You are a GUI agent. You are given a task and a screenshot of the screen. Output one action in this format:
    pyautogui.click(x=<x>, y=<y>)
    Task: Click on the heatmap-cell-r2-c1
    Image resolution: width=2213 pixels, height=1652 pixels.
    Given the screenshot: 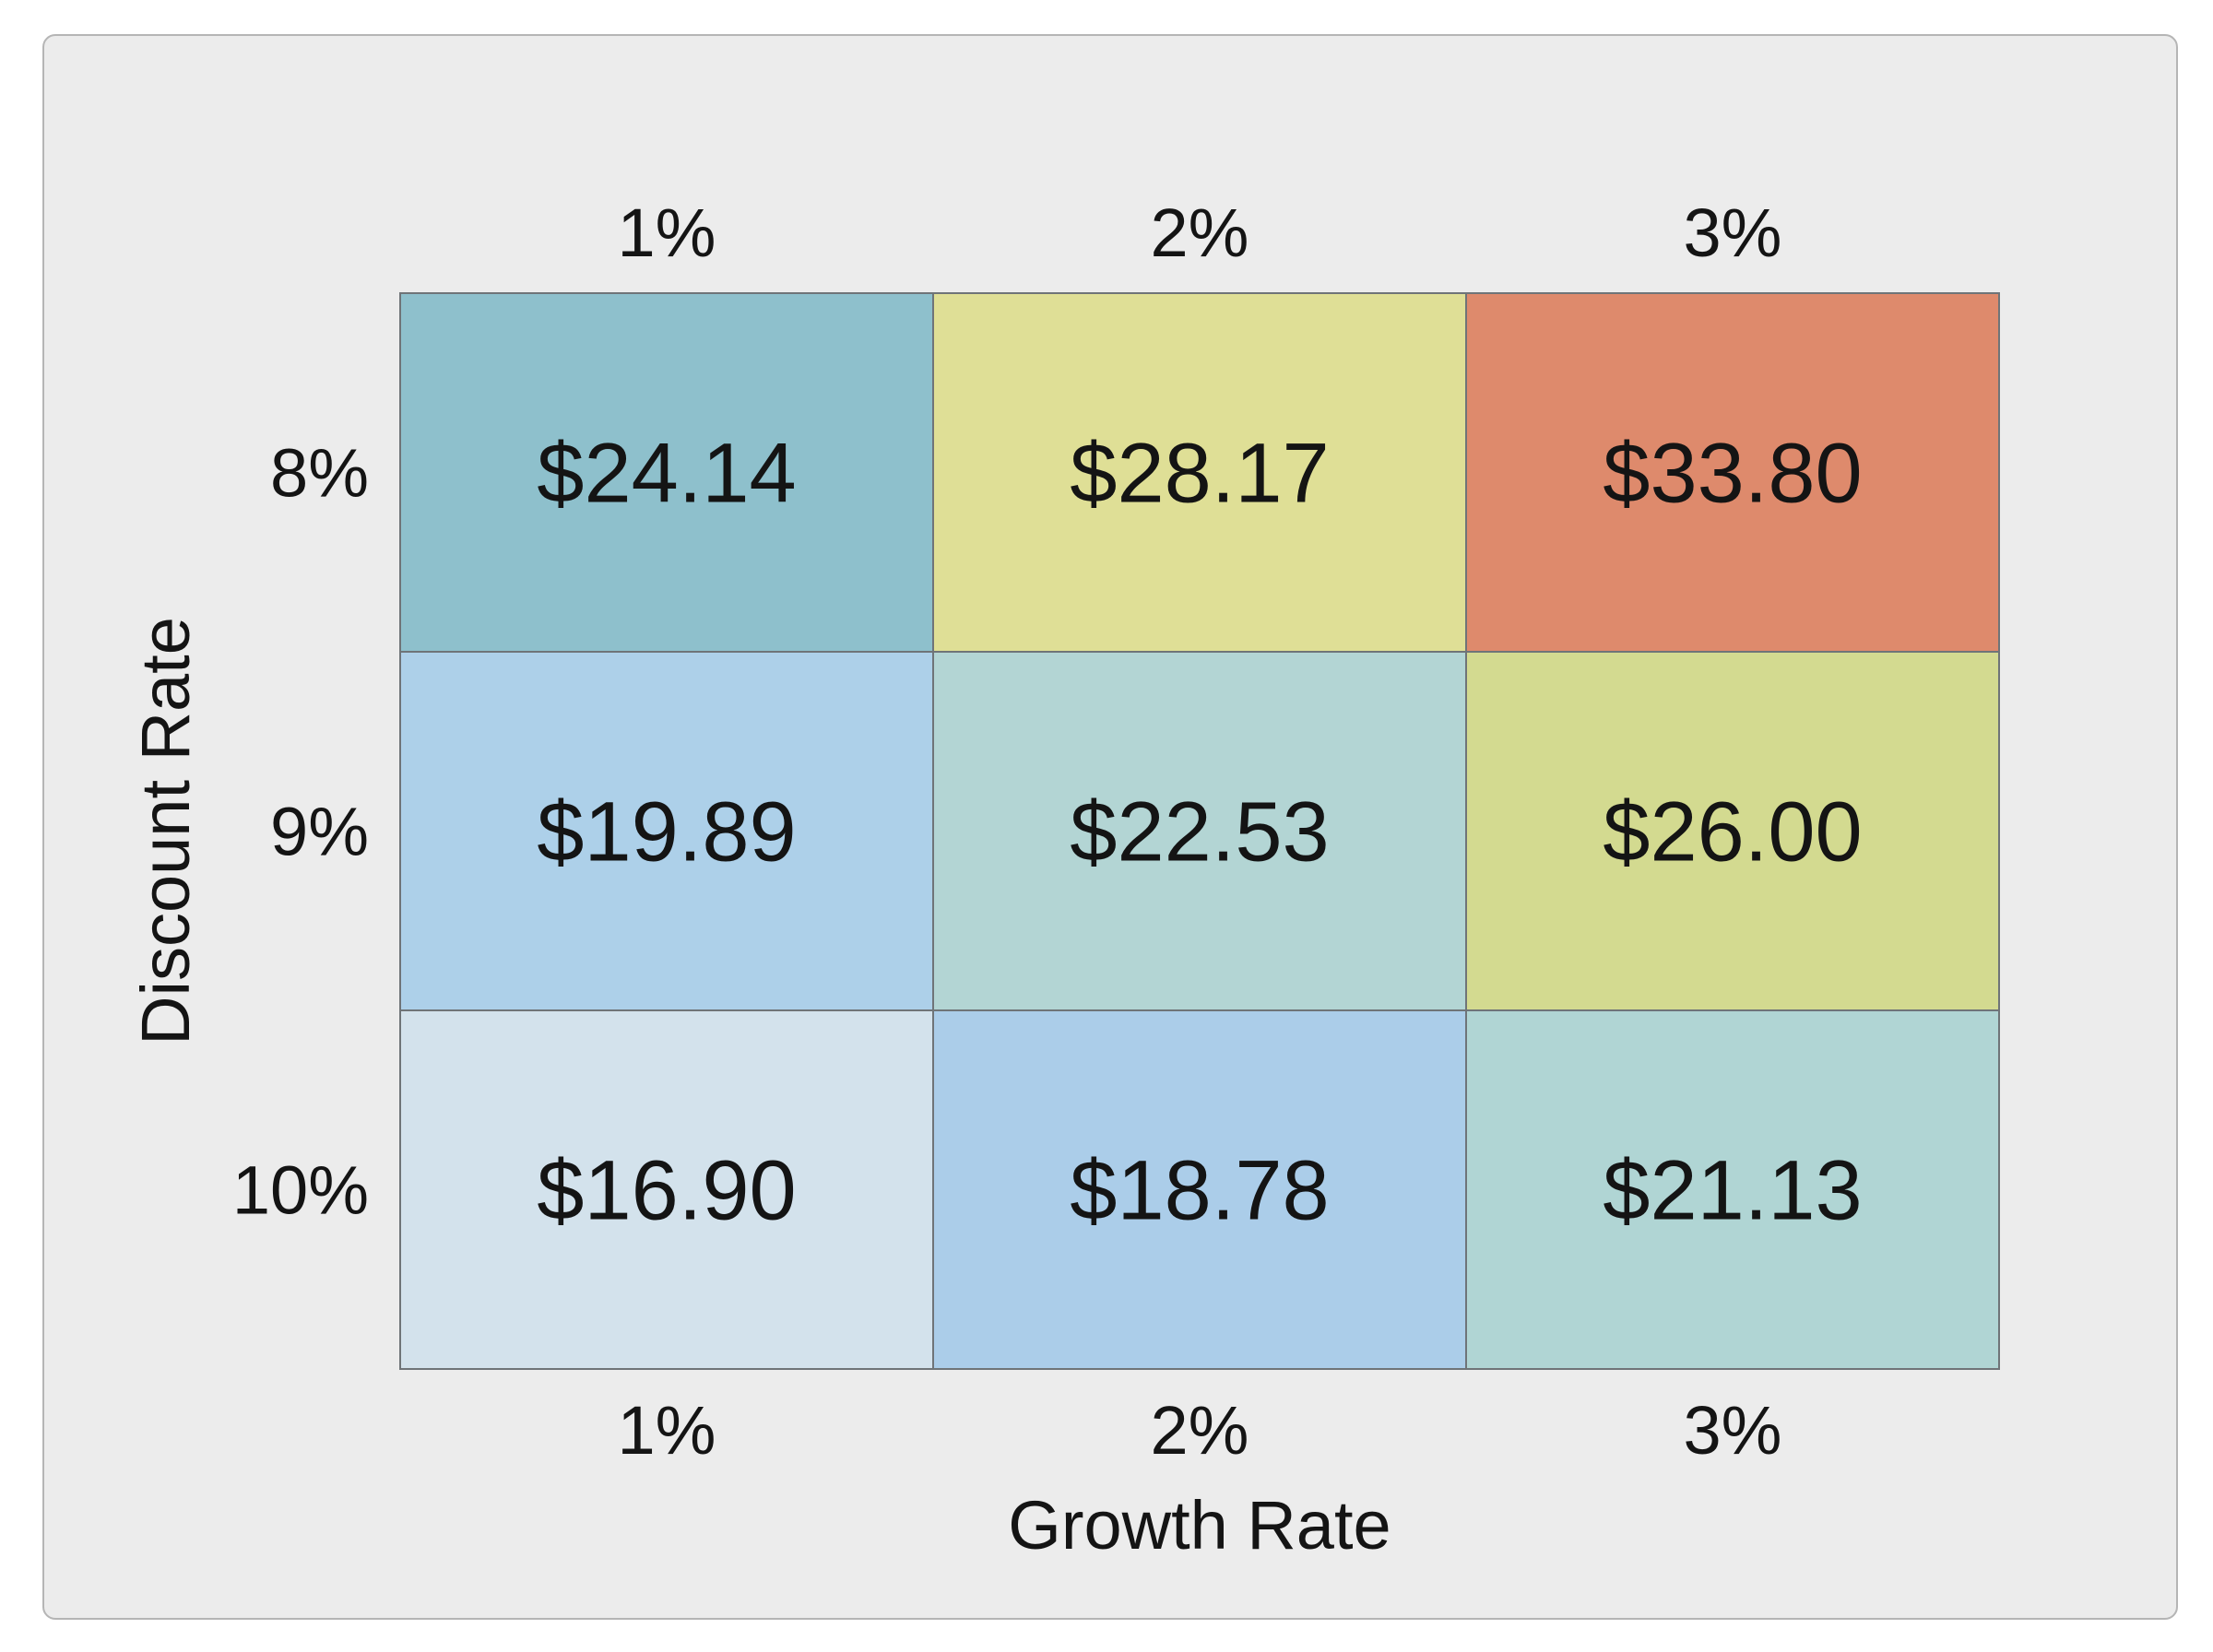 What is the action you would take?
    pyautogui.click(x=666, y=831)
    